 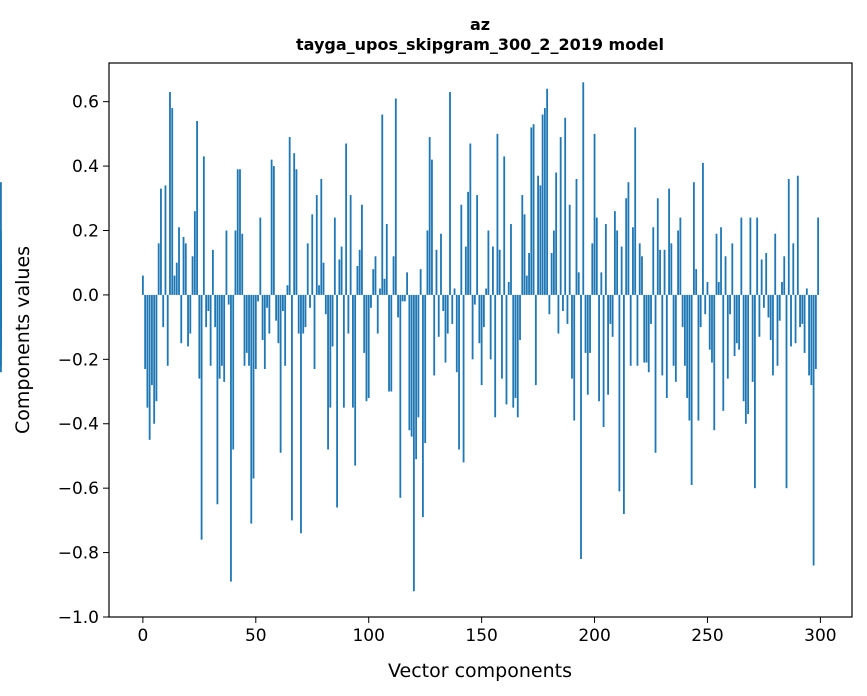 What do you see at coordinates (481, 636) in the screenshot?
I see `x-tick-label: 150` at bounding box center [481, 636].